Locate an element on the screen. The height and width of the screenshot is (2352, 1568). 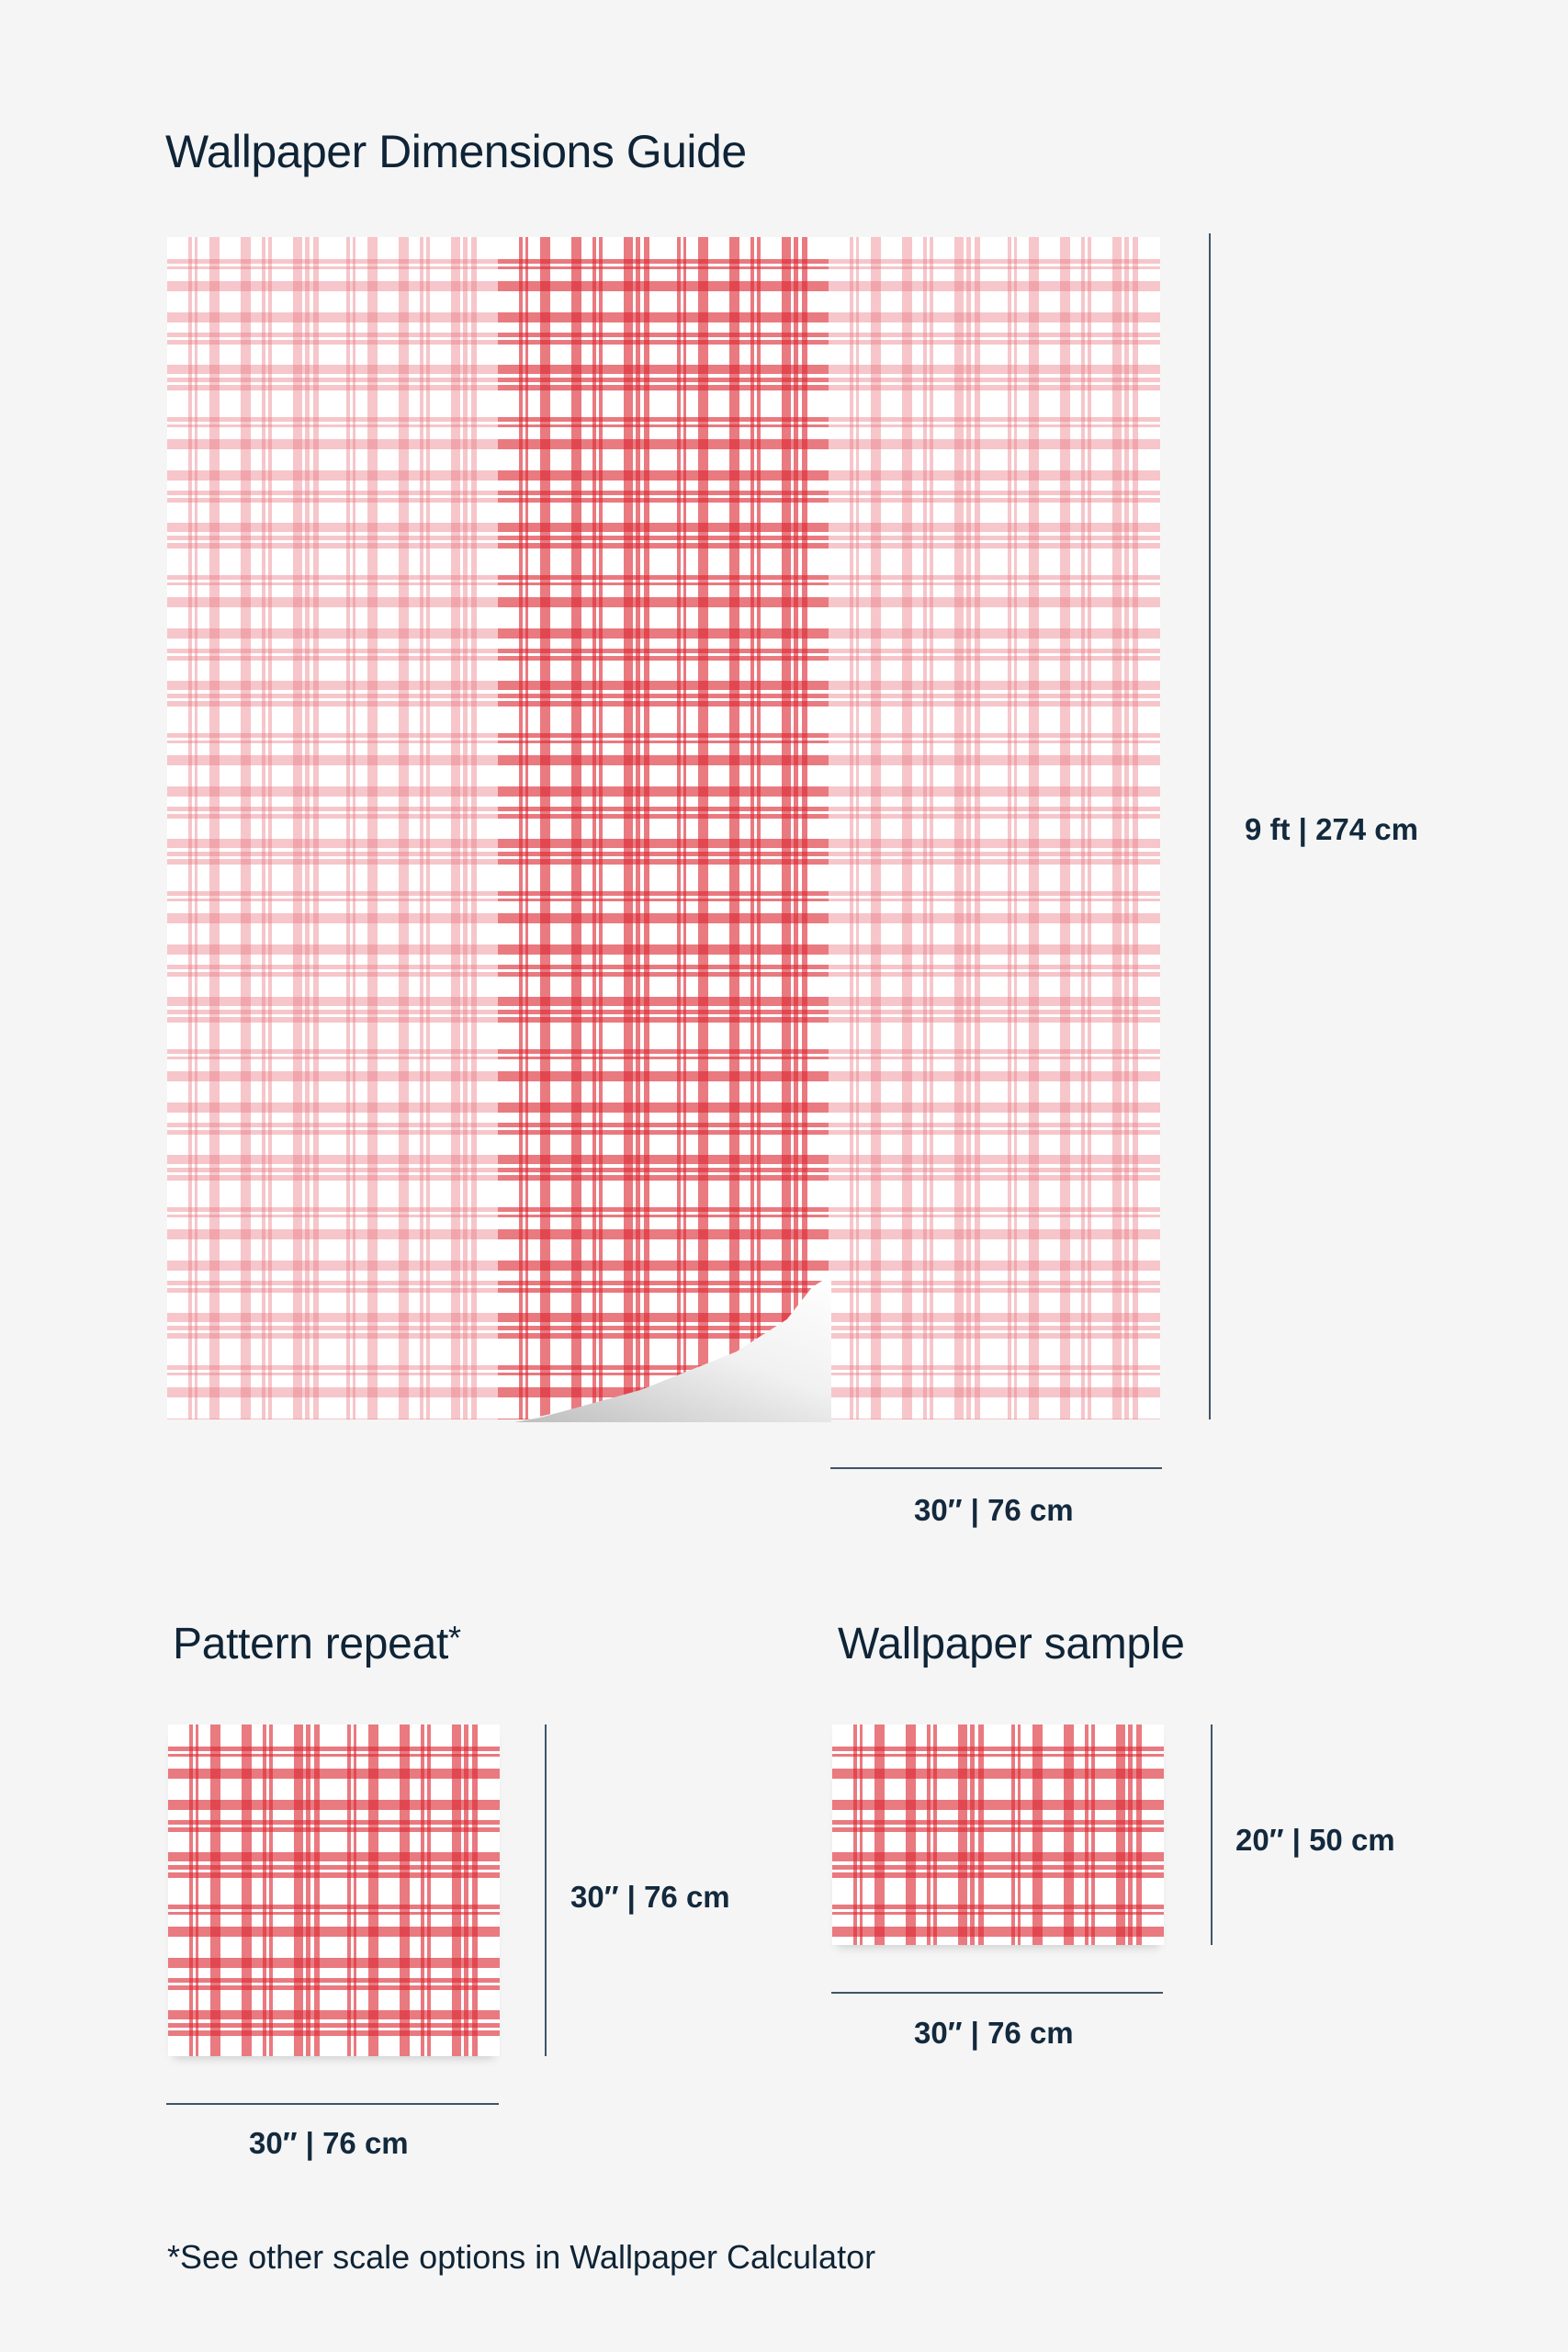
pattern-width-line is located at coordinates (332, 2104).